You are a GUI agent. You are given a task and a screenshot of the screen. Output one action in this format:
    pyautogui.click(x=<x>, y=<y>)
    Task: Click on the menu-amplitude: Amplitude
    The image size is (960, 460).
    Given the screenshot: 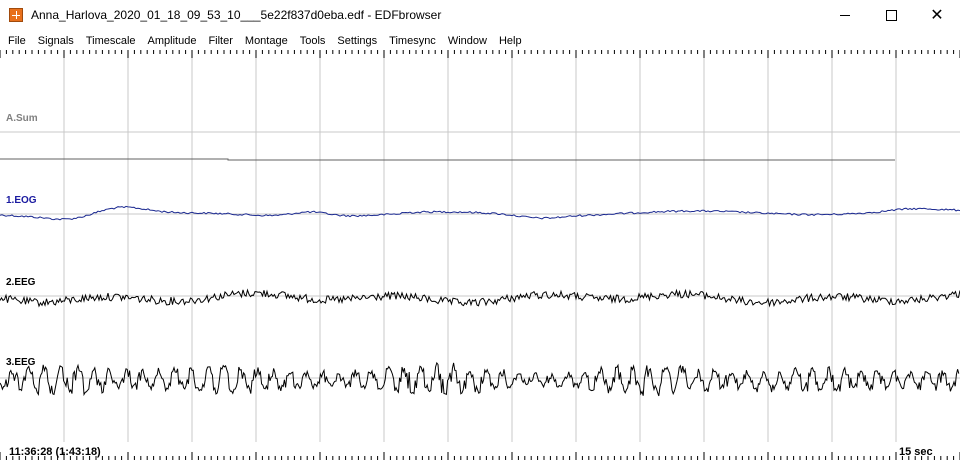 What is the action you would take?
    pyautogui.click(x=172, y=40)
    